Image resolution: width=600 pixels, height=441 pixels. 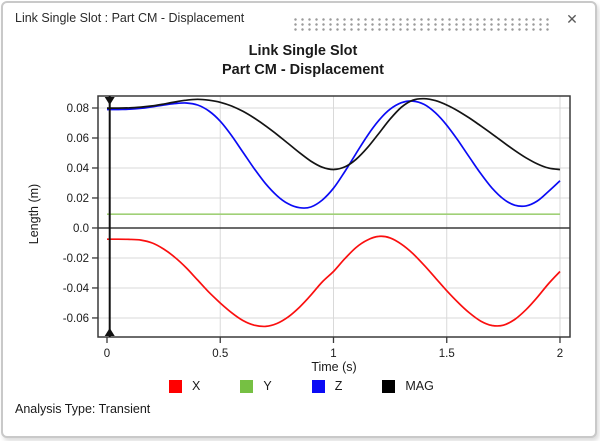 I want to click on legend: X Y Z MAG, so click(x=301, y=386).